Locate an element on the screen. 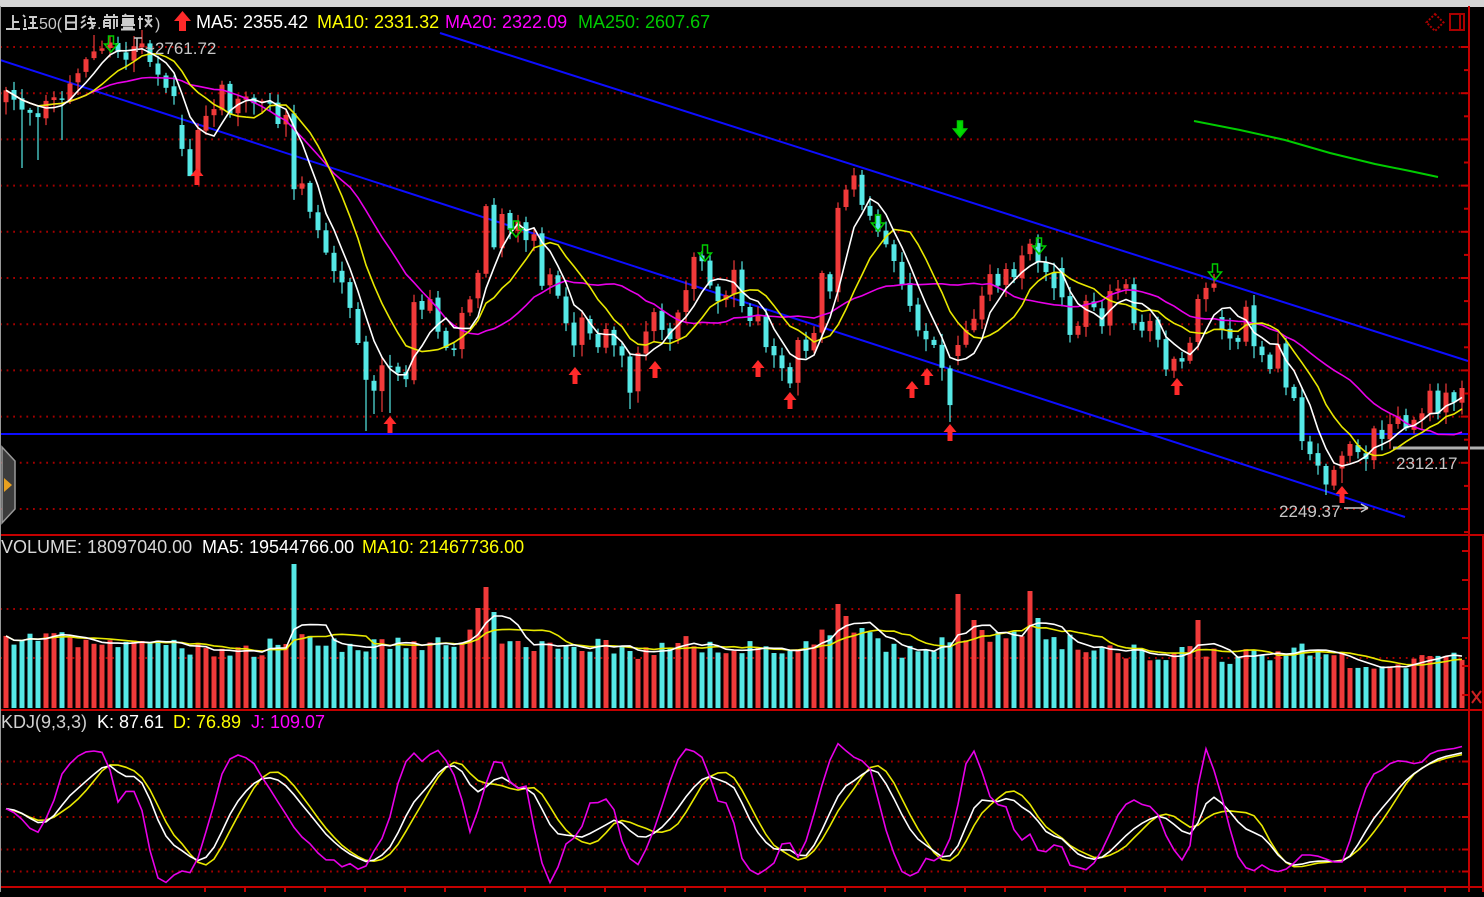  svg-text: MA250: 2607.67 is located at coordinates (644, 22).